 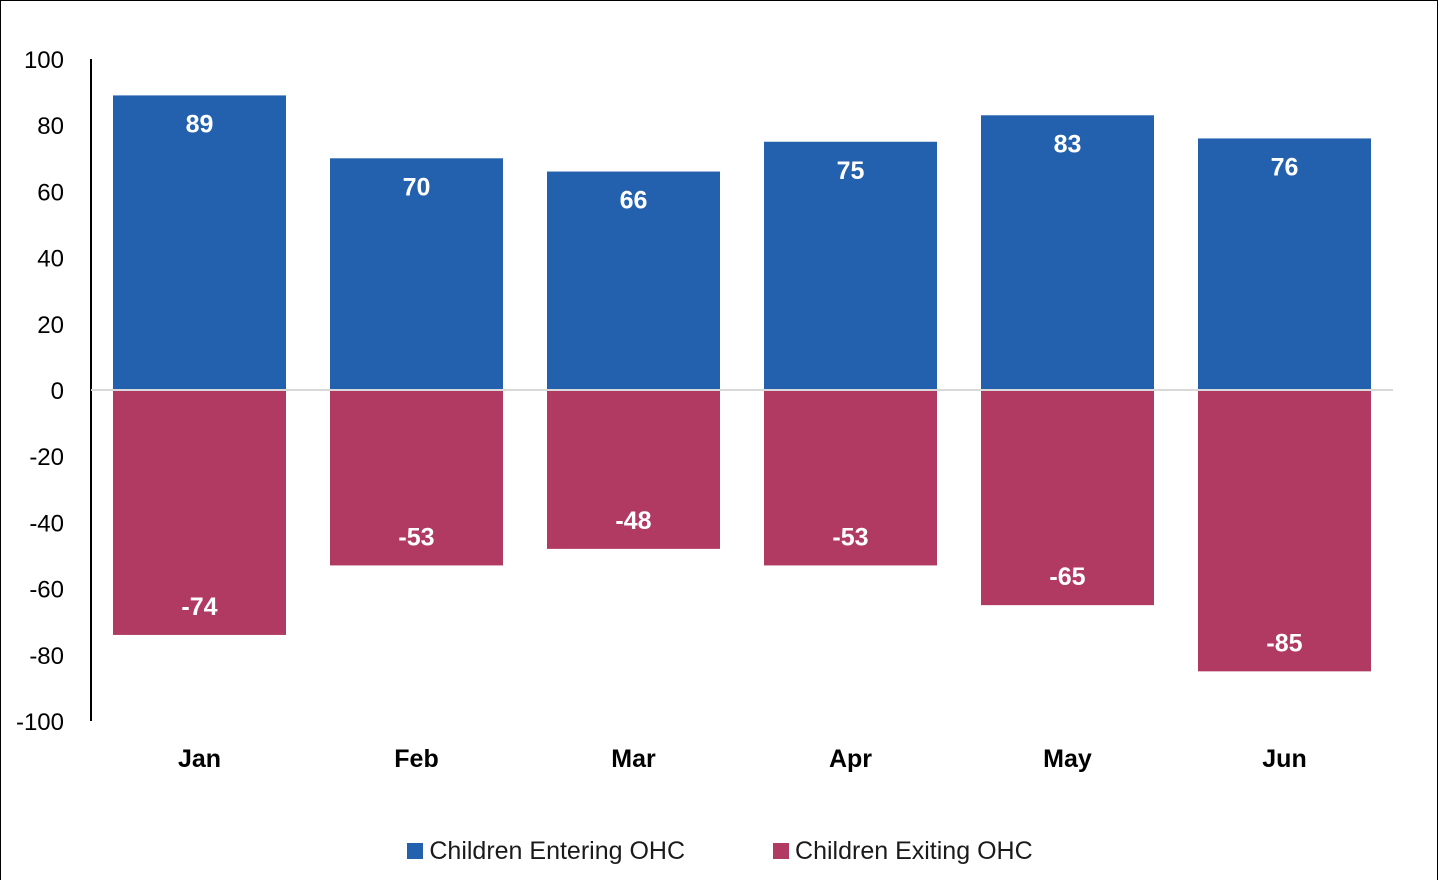 What do you see at coordinates (1067, 498) in the screenshot?
I see `bar-exiting-may` at bounding box center [1067, 498].